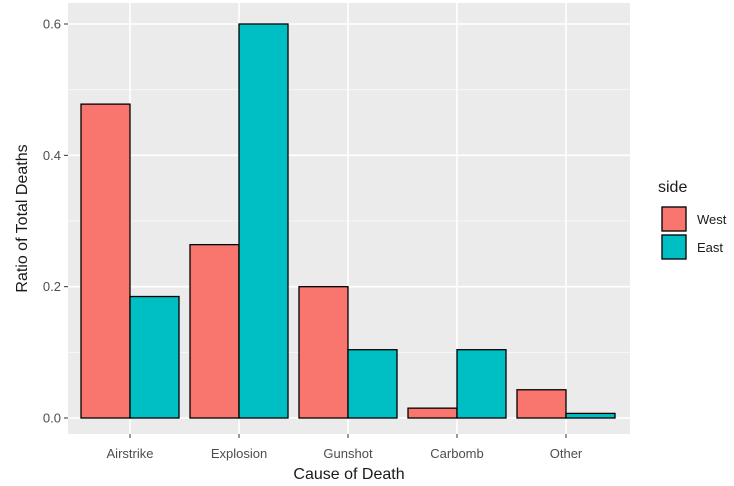 This screenshot has height=486, width=734. What do you see at coordinates (52, 286) in the screenshot?
I see `y-tick-label: 0.2` at bounding box center [52, 286].